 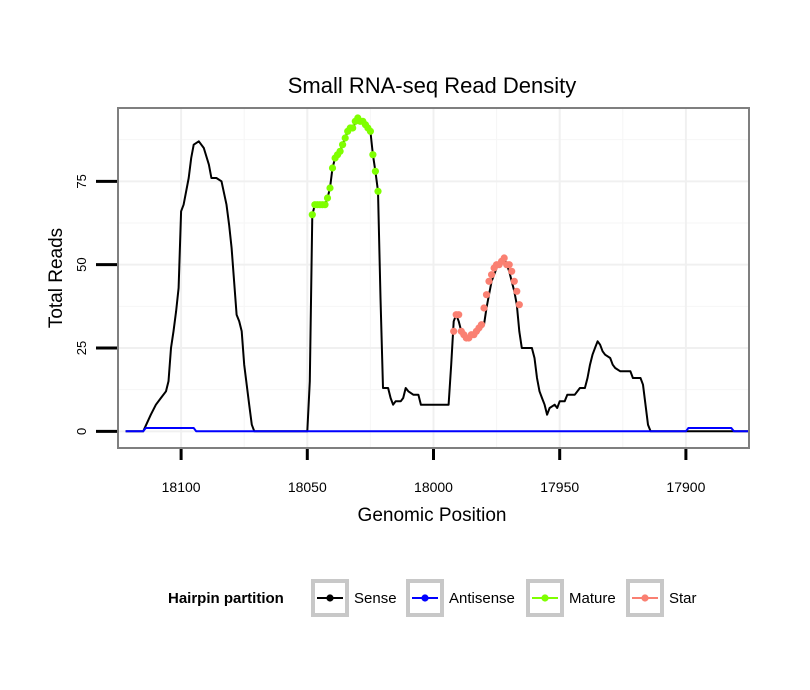 What do you see at coordinates (433, 487) in the screenshot?
I see `x-tick-label: 18000` at bounding box center [433, 487].